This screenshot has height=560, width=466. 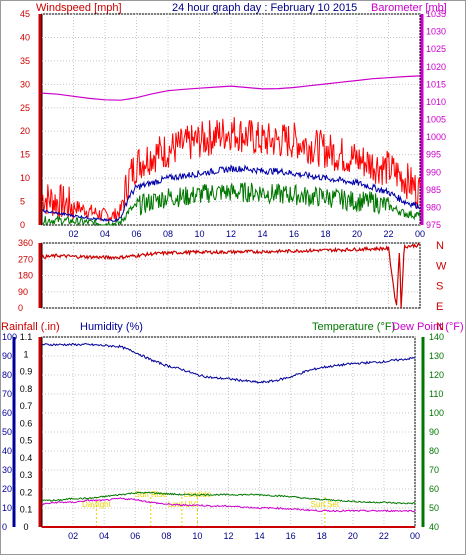 I want to click on y-tick-direction: 360, so click(x=25, y=243).